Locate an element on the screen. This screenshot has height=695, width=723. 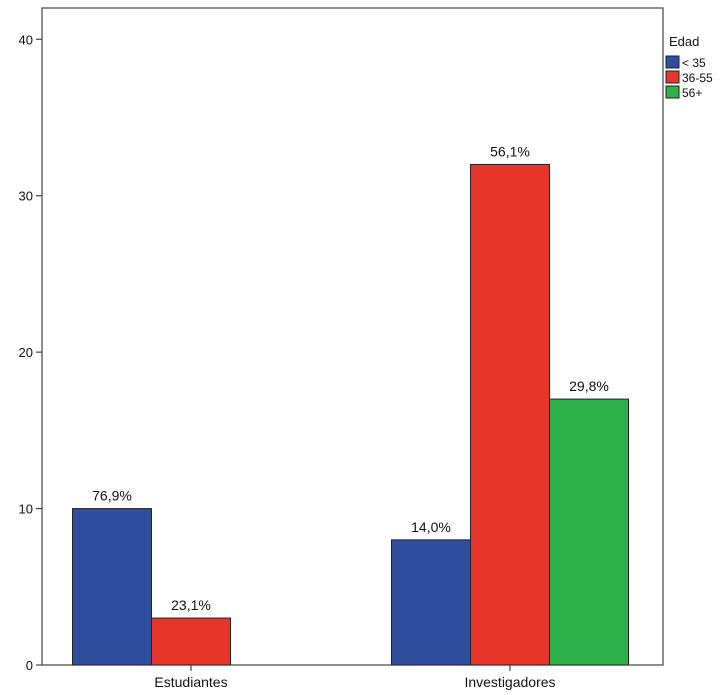
bar-data-label: 14,0% is located at coordinates (431, 527).